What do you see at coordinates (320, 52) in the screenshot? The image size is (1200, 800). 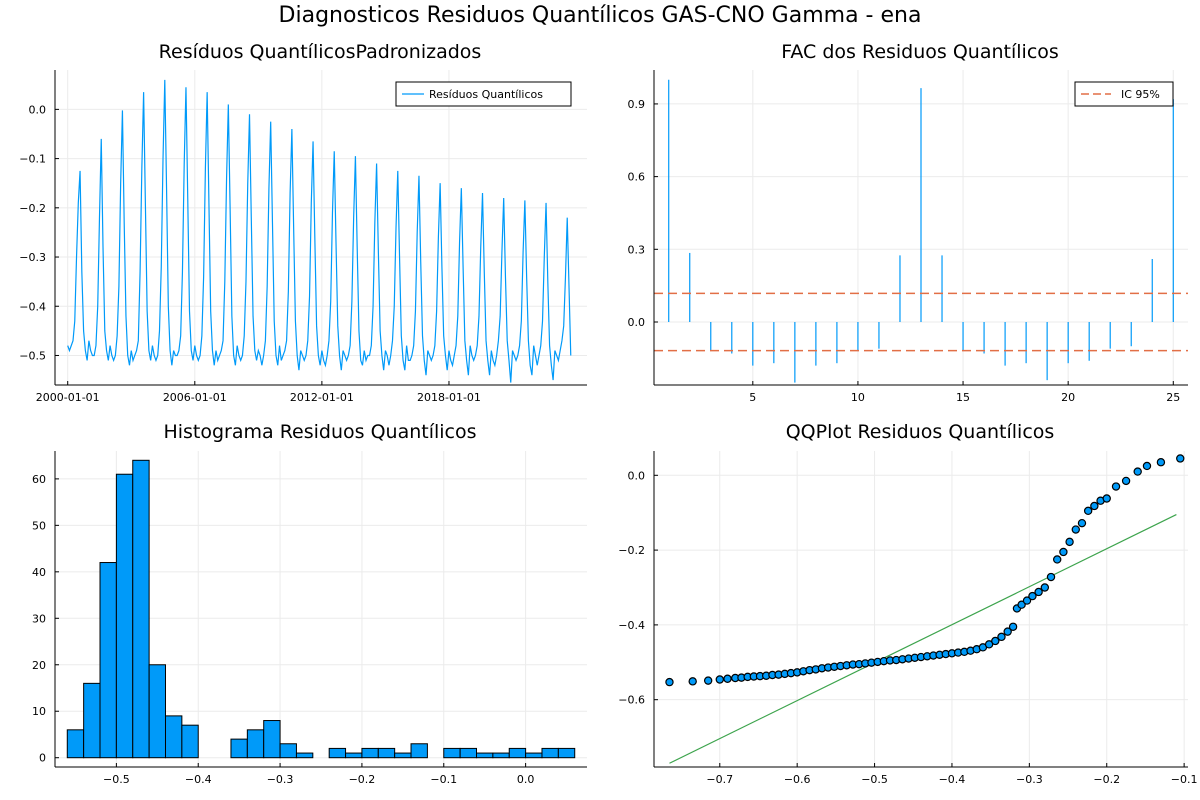 I see `panel-residuals-title: Resíduos QuantílicosPadronizados` at bounding box center [320, 52].